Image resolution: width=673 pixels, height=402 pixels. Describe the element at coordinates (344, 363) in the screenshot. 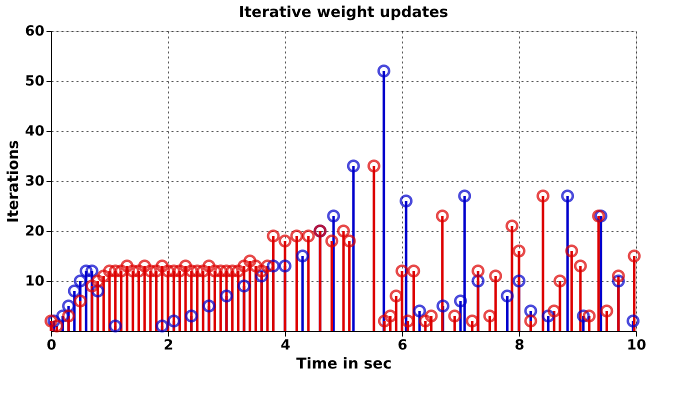

I see `x-axis-title: Time in sec` at that location.